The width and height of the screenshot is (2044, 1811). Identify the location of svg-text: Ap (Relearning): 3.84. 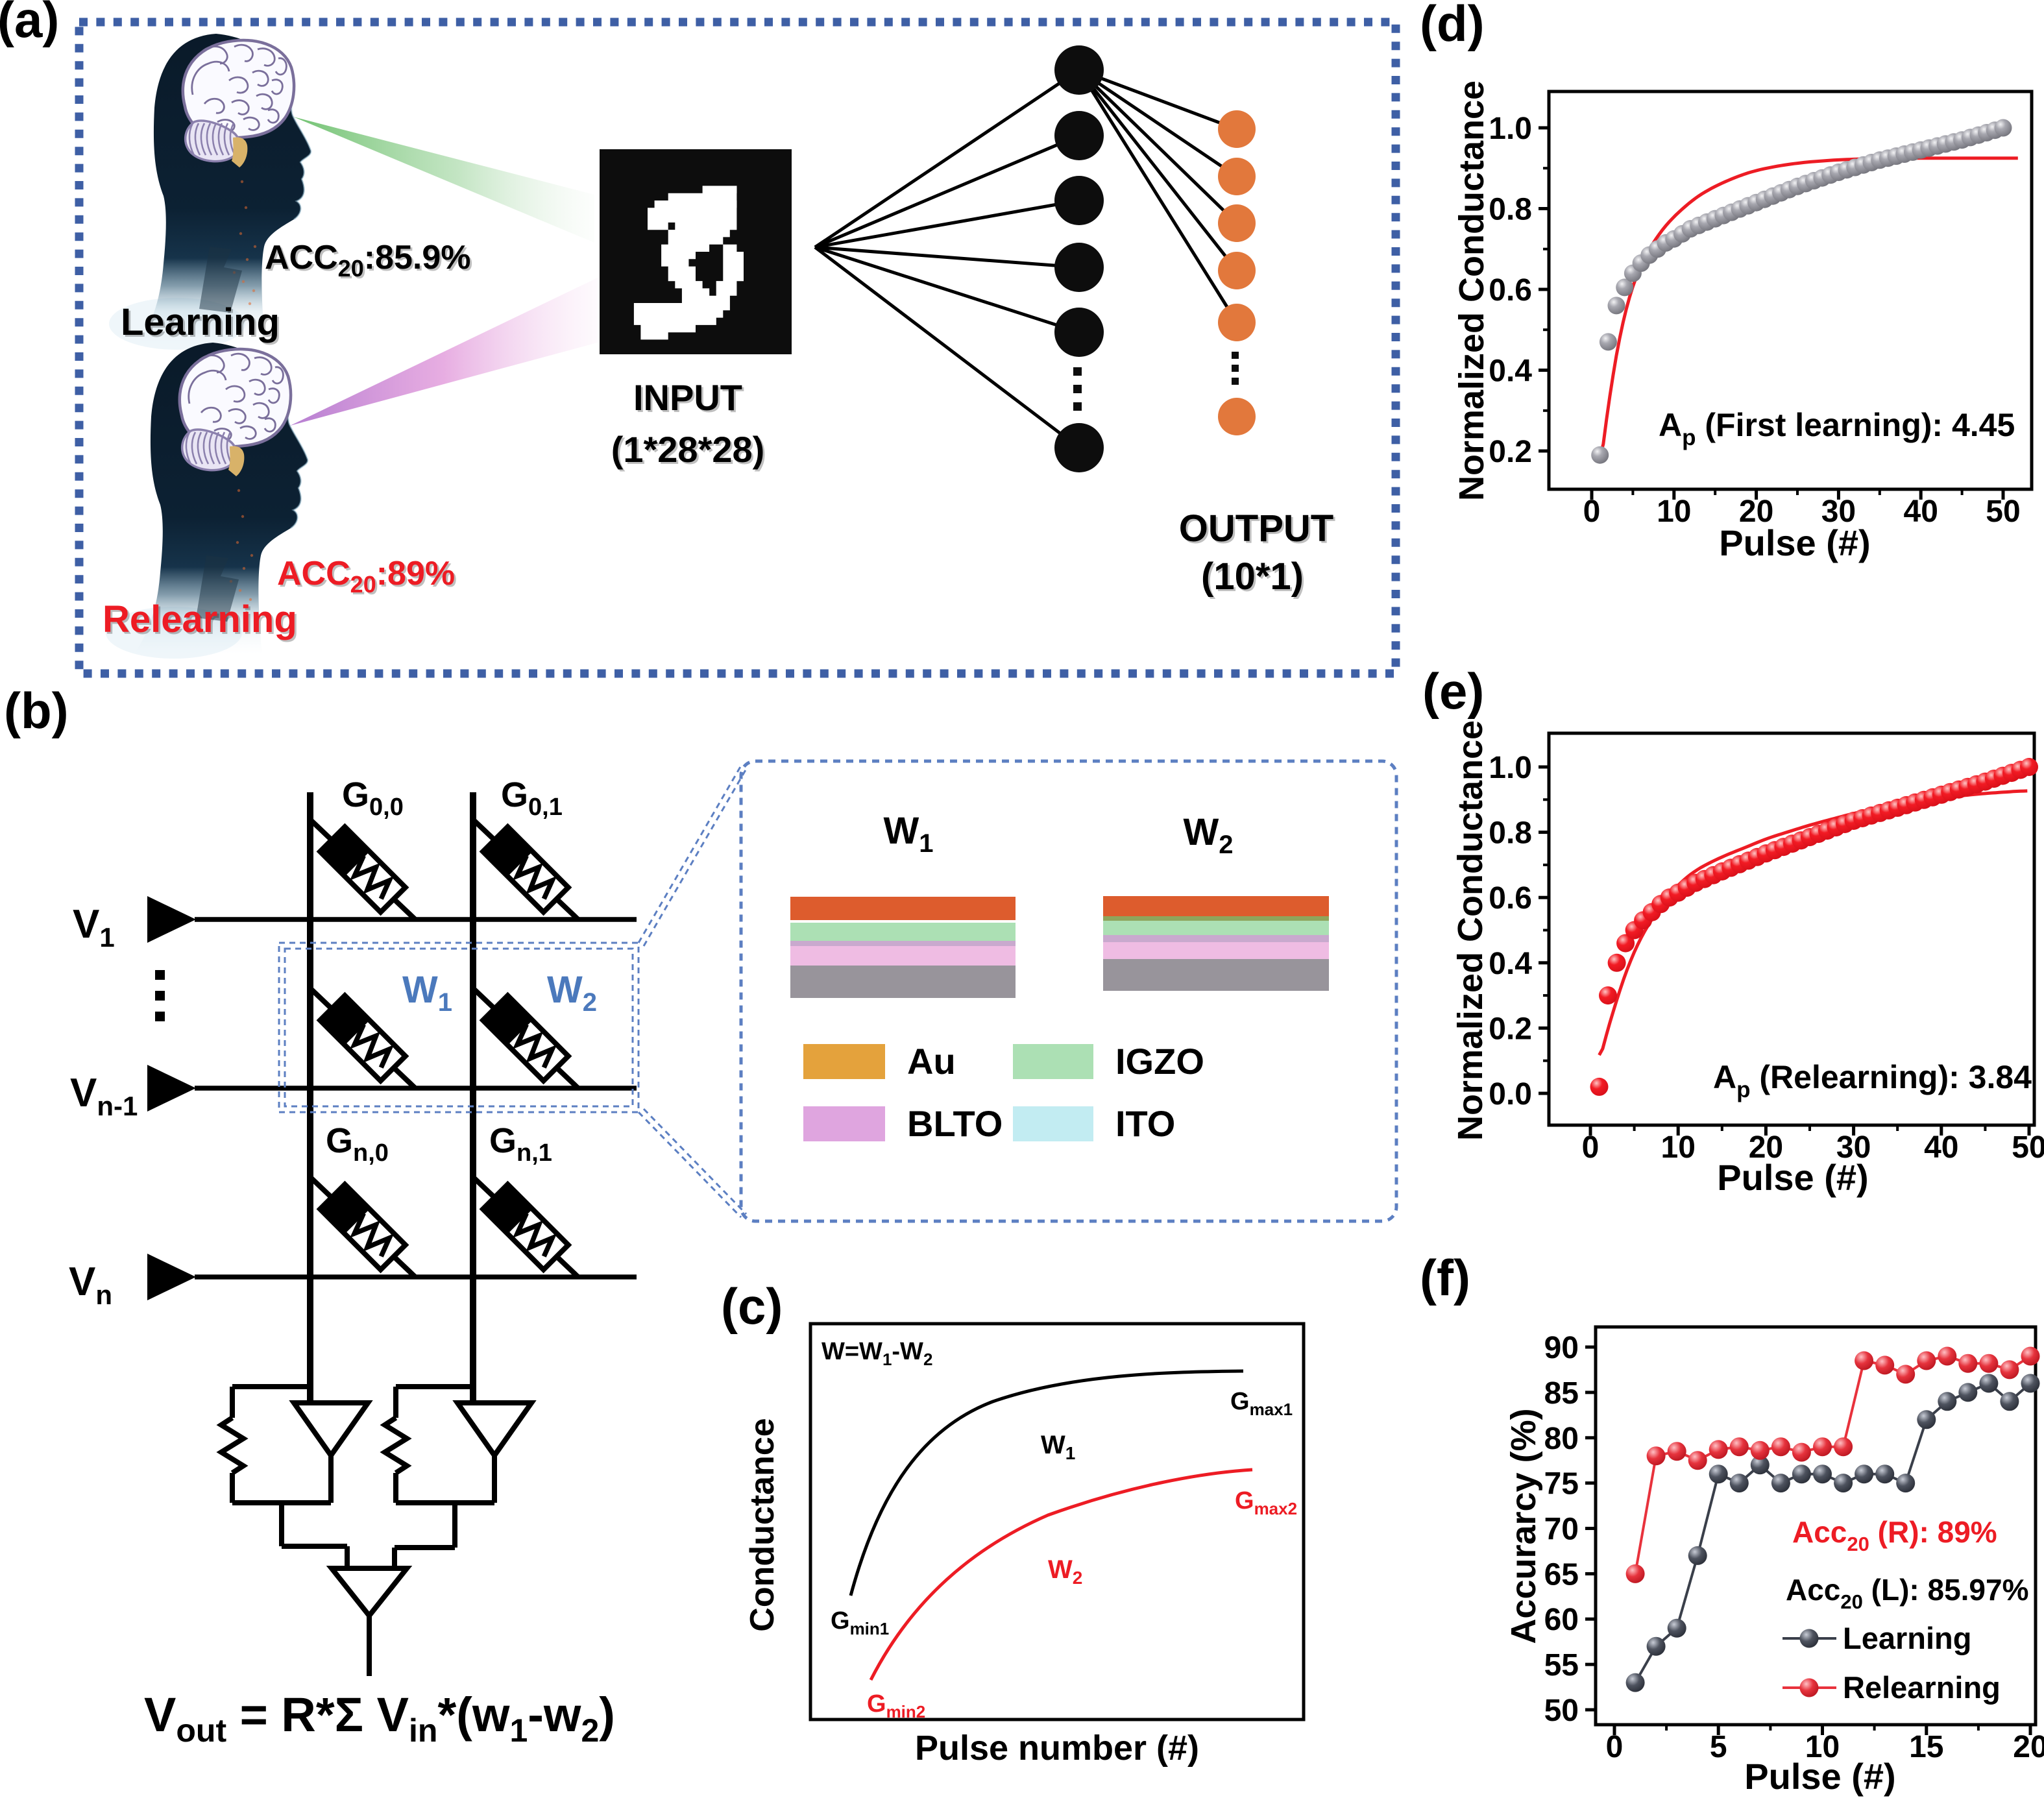
(1872, 1080).